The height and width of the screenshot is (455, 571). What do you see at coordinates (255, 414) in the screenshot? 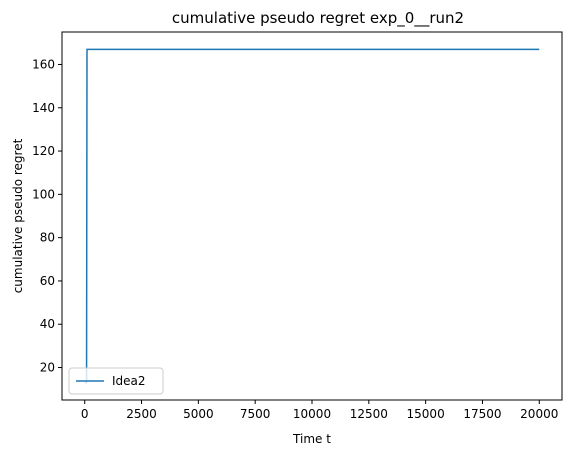
I see `x-tick-label: 7500` at bounding box center [255, 414].